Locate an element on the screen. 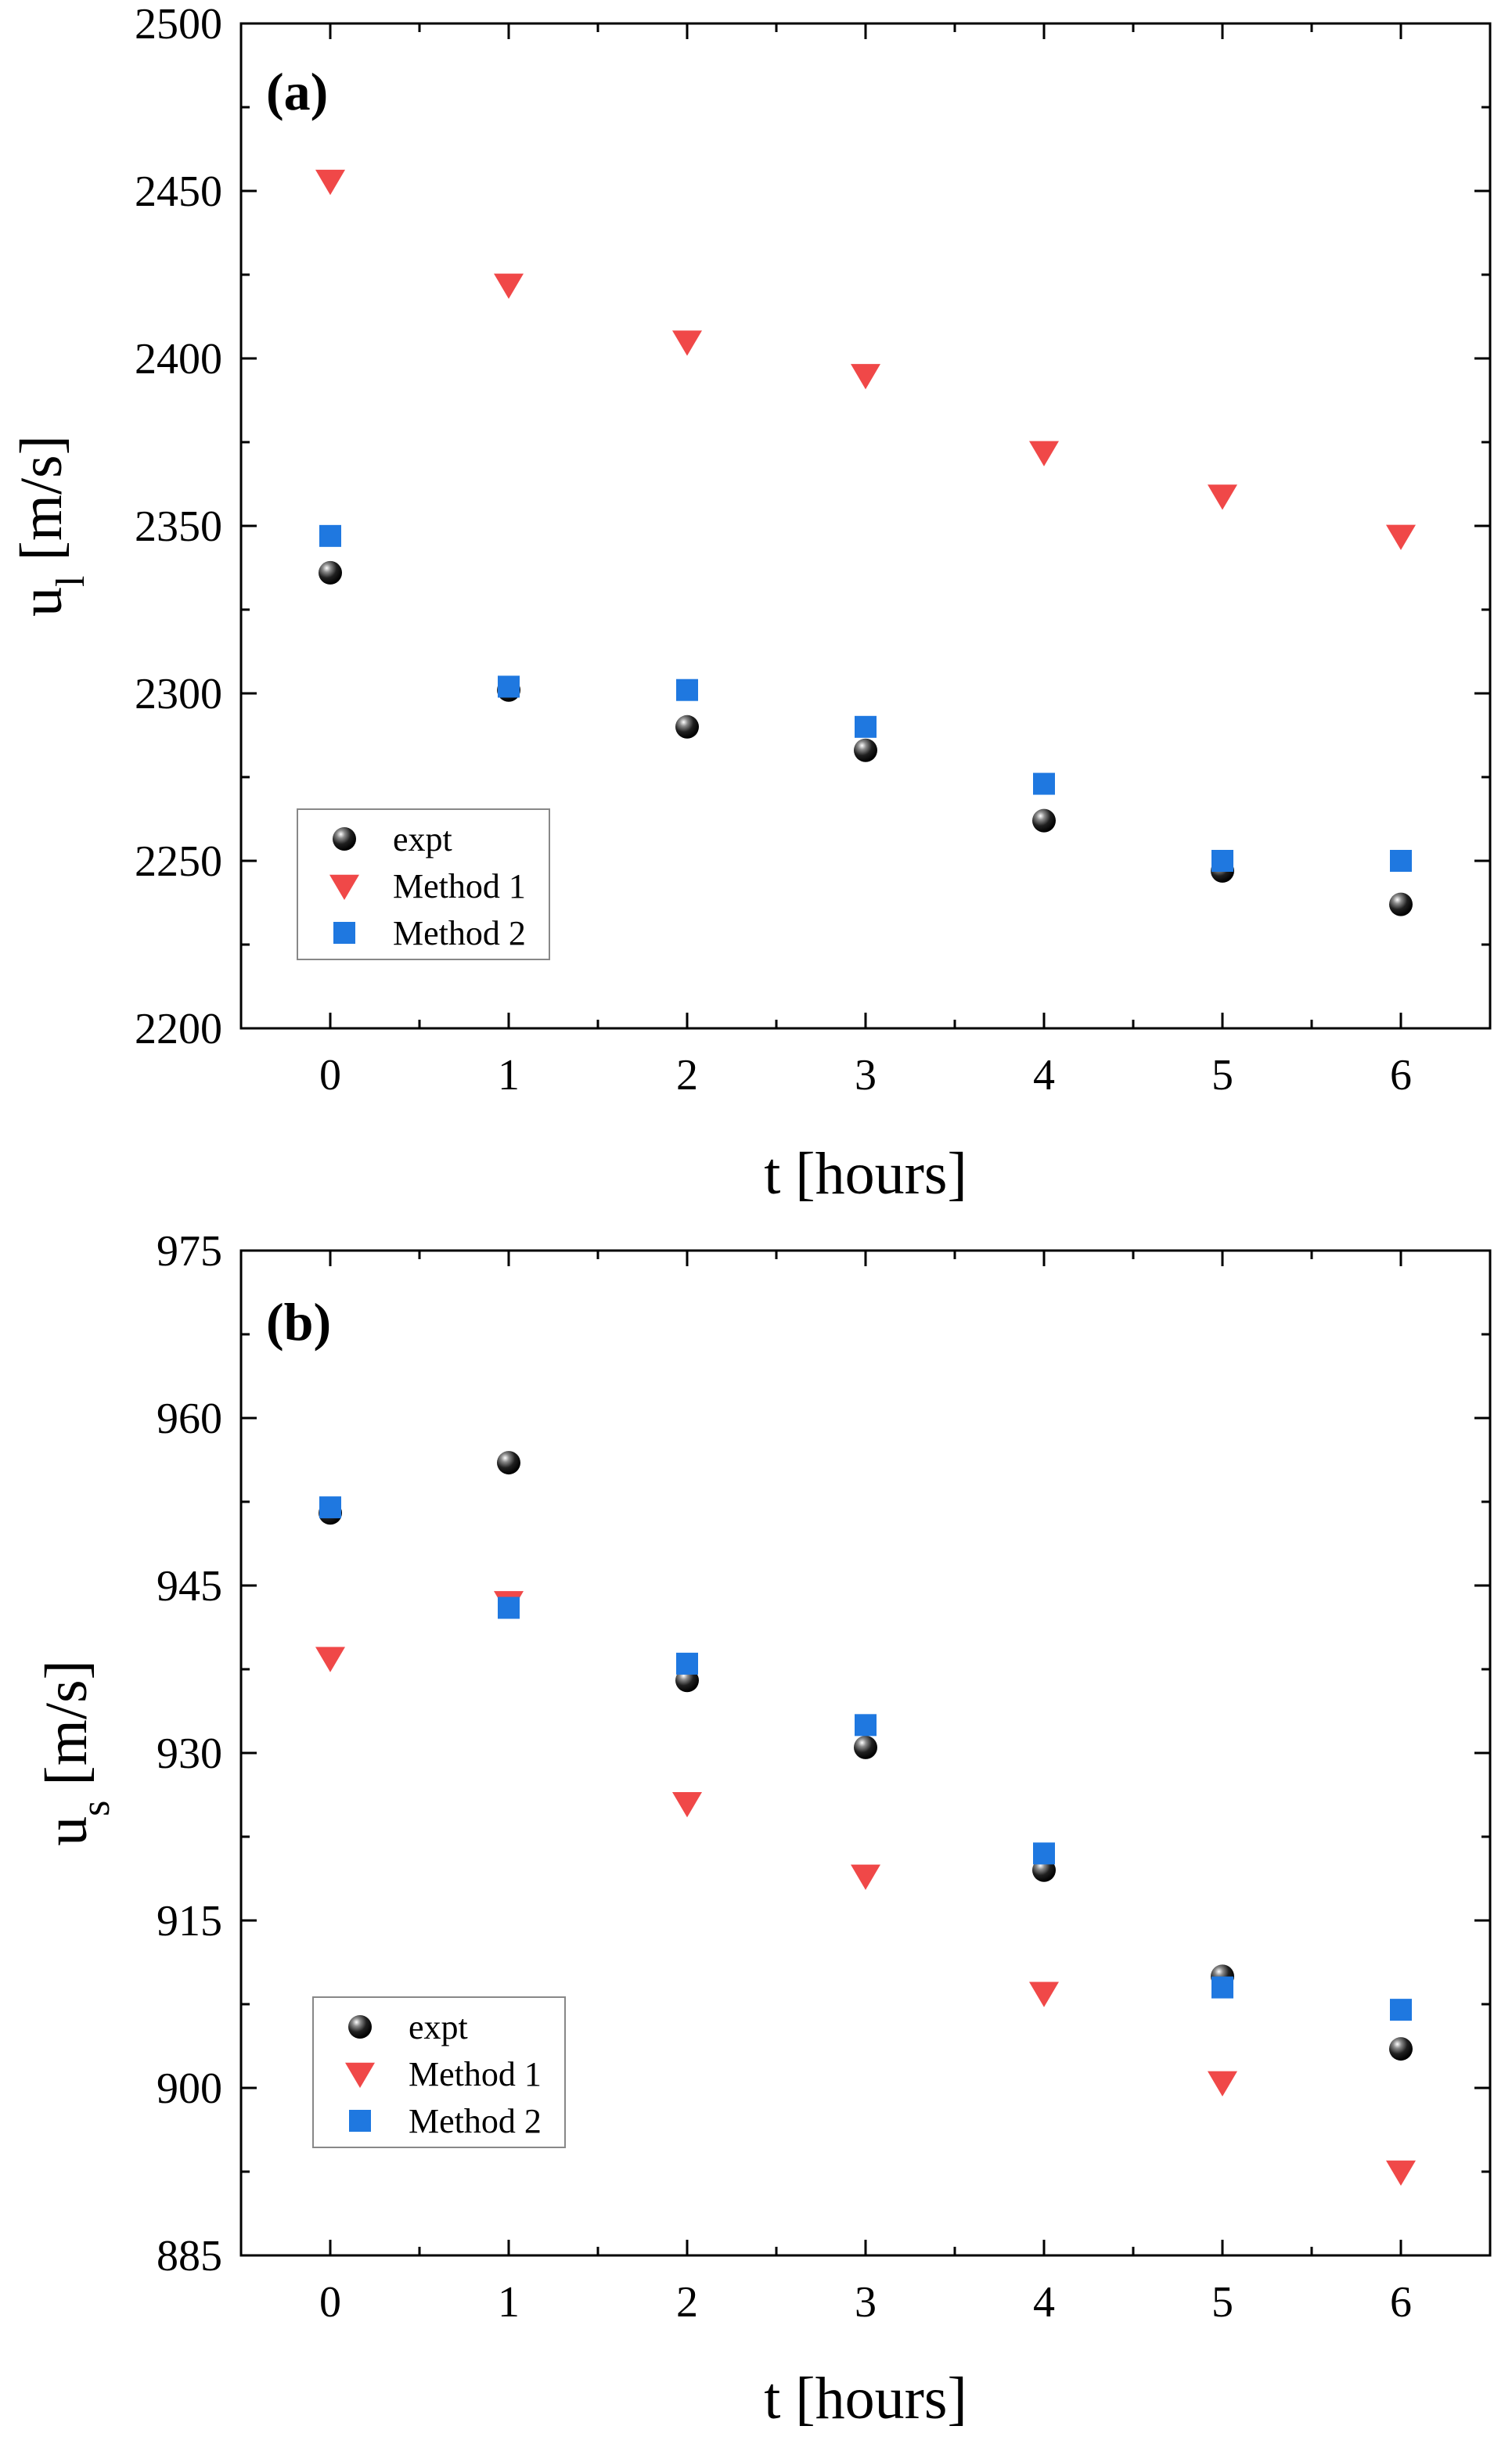 The height and width of the screenshot is (2444, 1512). panel-b-ytick-label: 930 is located at coordinates (189, 1754).